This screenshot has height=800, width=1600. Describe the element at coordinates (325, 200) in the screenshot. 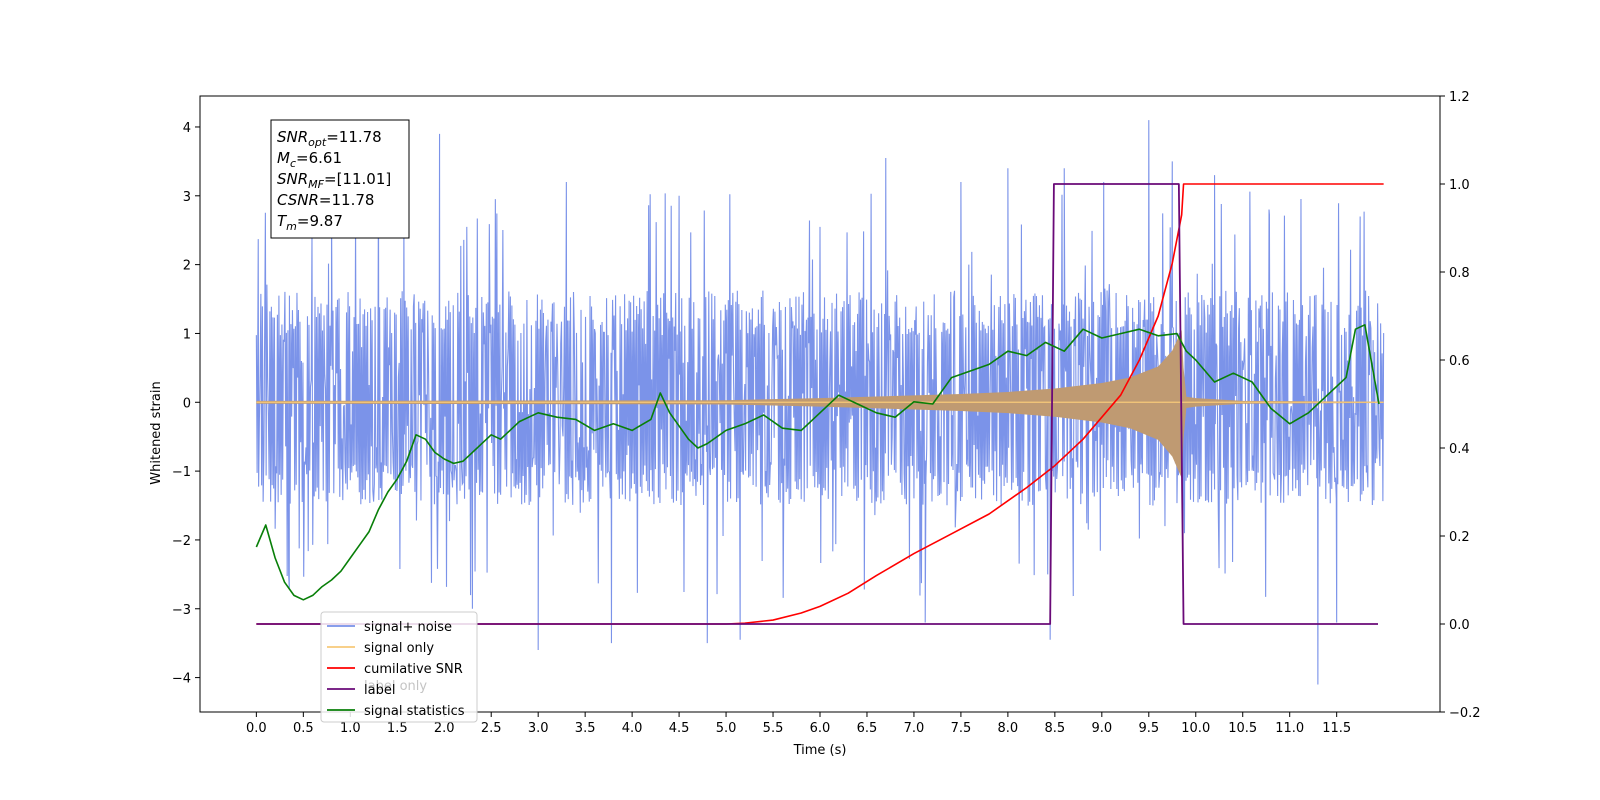

I see `annotation-line: CSNR=11.78` at that location.